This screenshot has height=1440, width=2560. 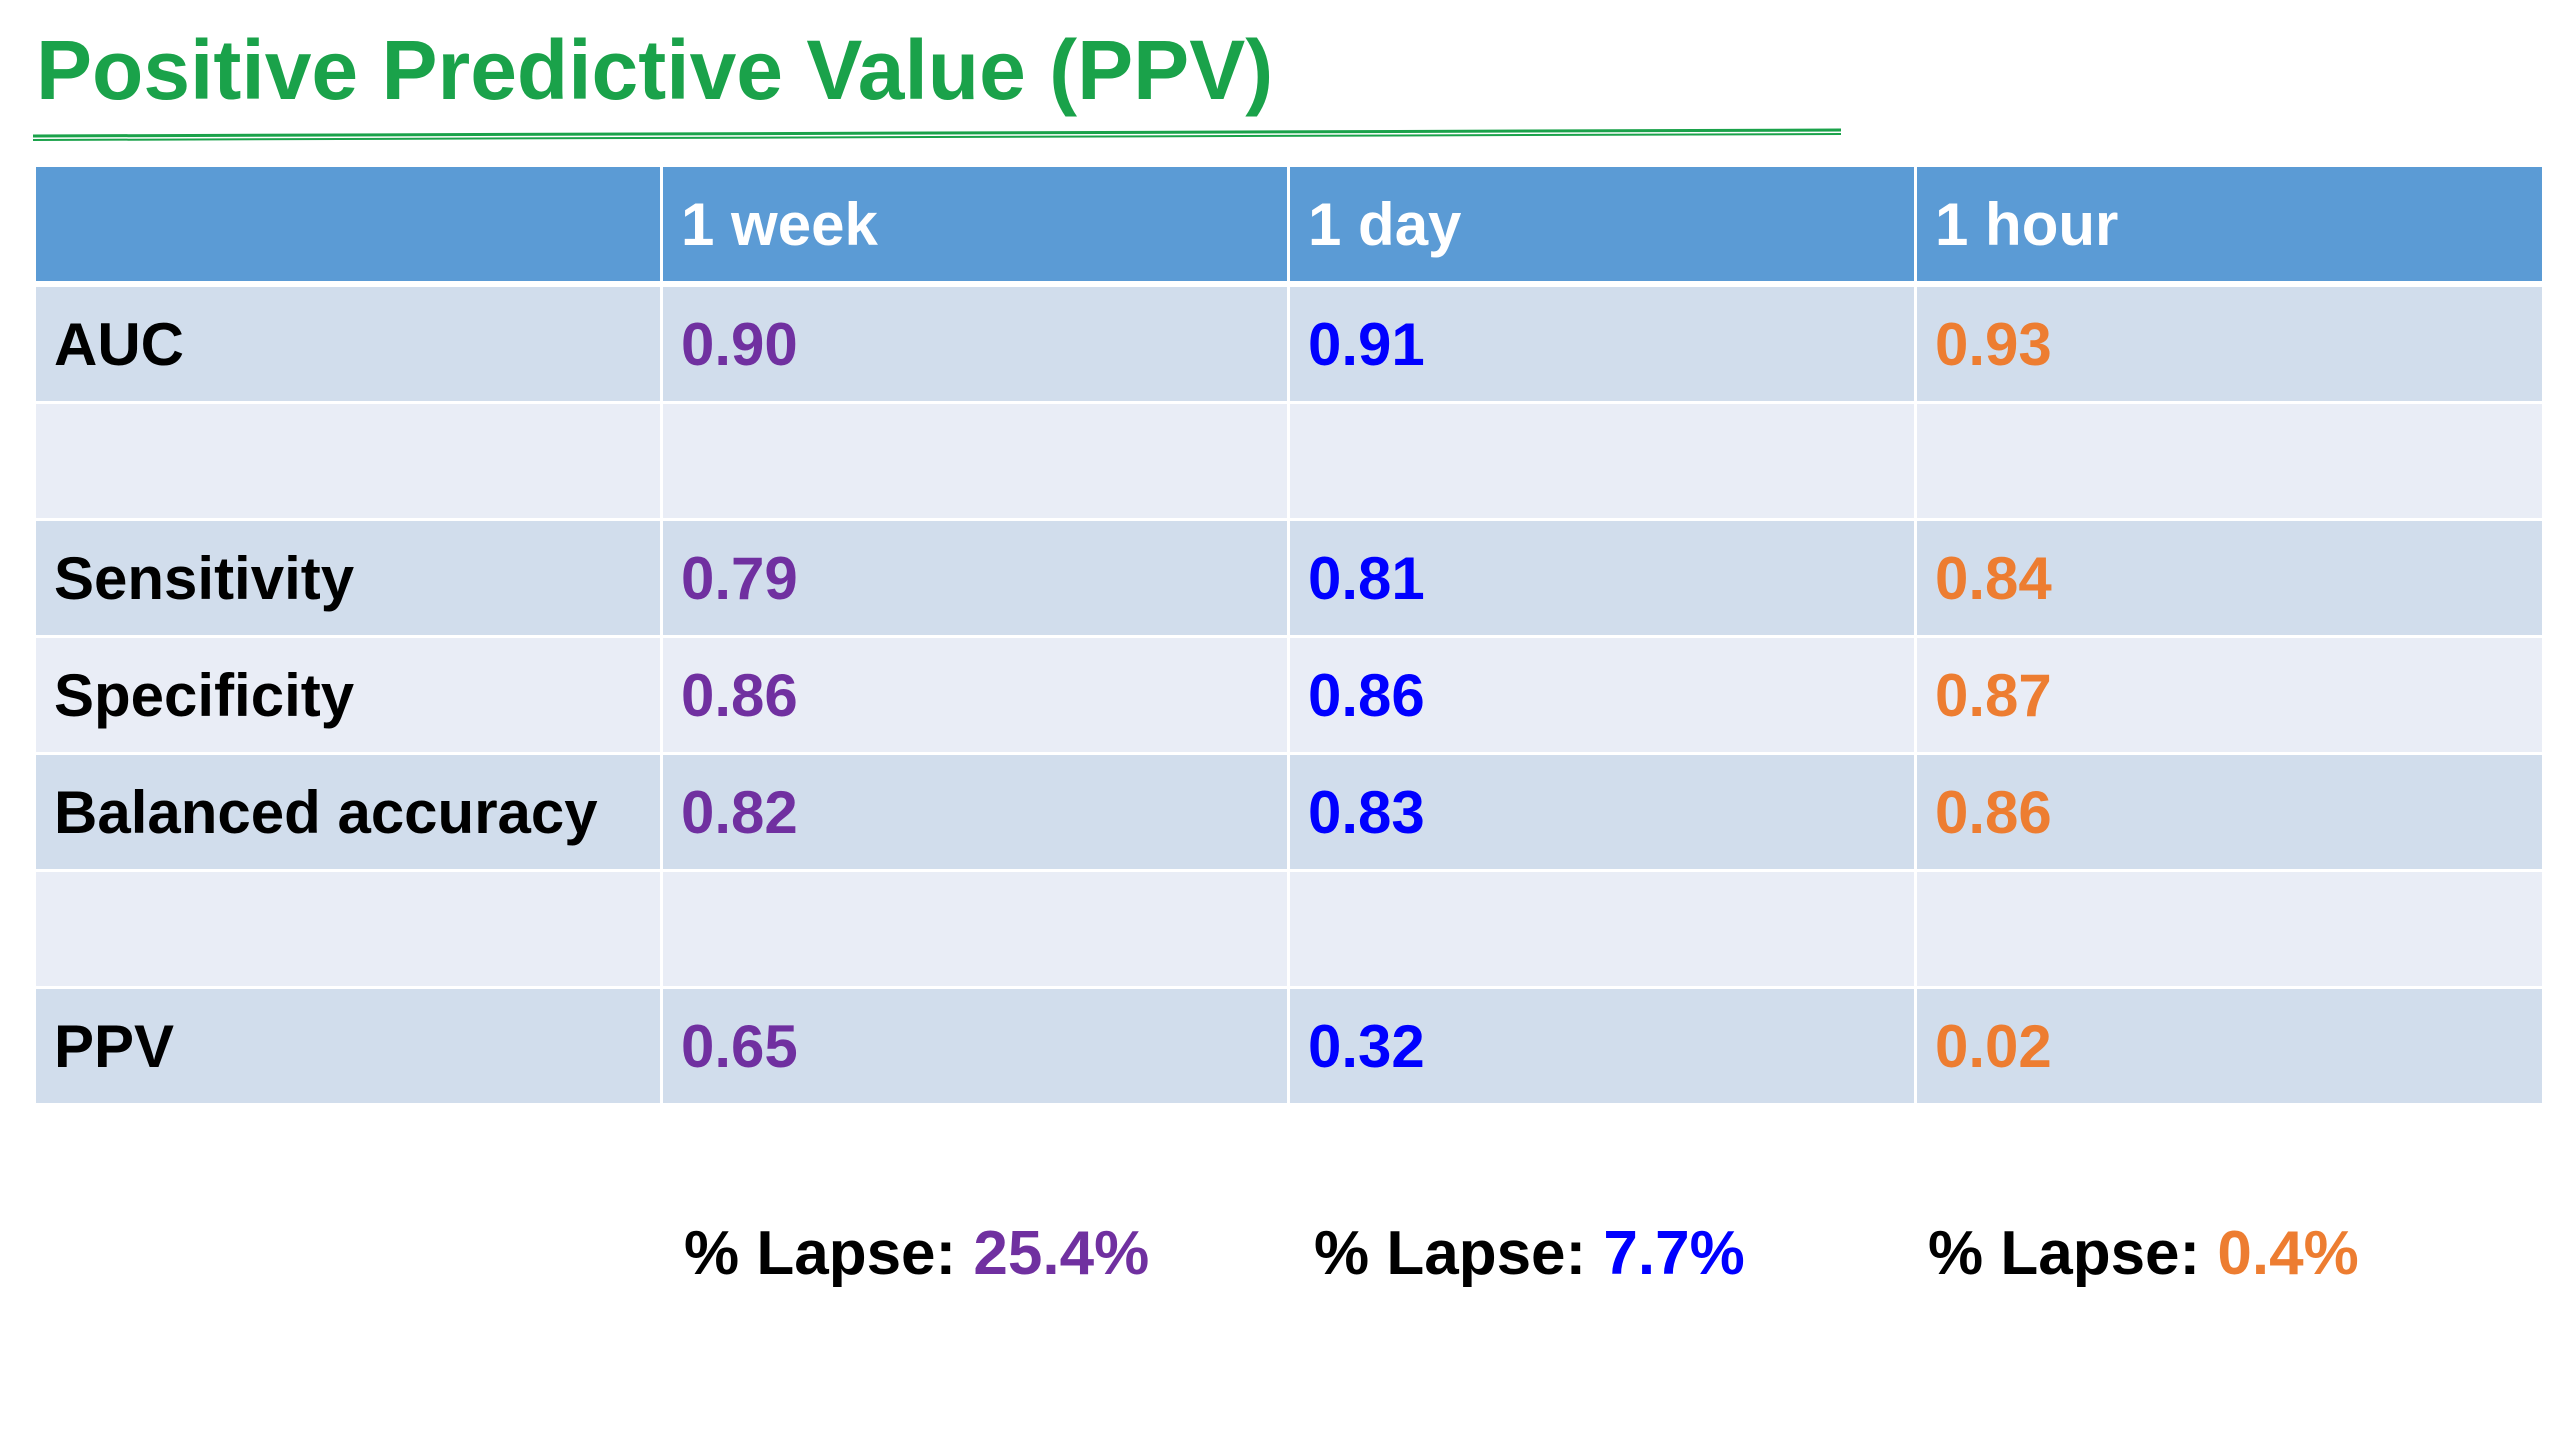 What do you see at coordinates (1061, 1253) in the screenshot?
I see `lapse-value: 25.4%` at bounding box center [1061, 1253].